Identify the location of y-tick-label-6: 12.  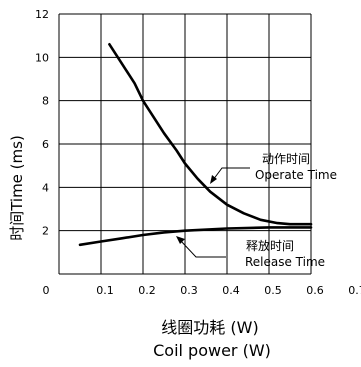
(42, 14).